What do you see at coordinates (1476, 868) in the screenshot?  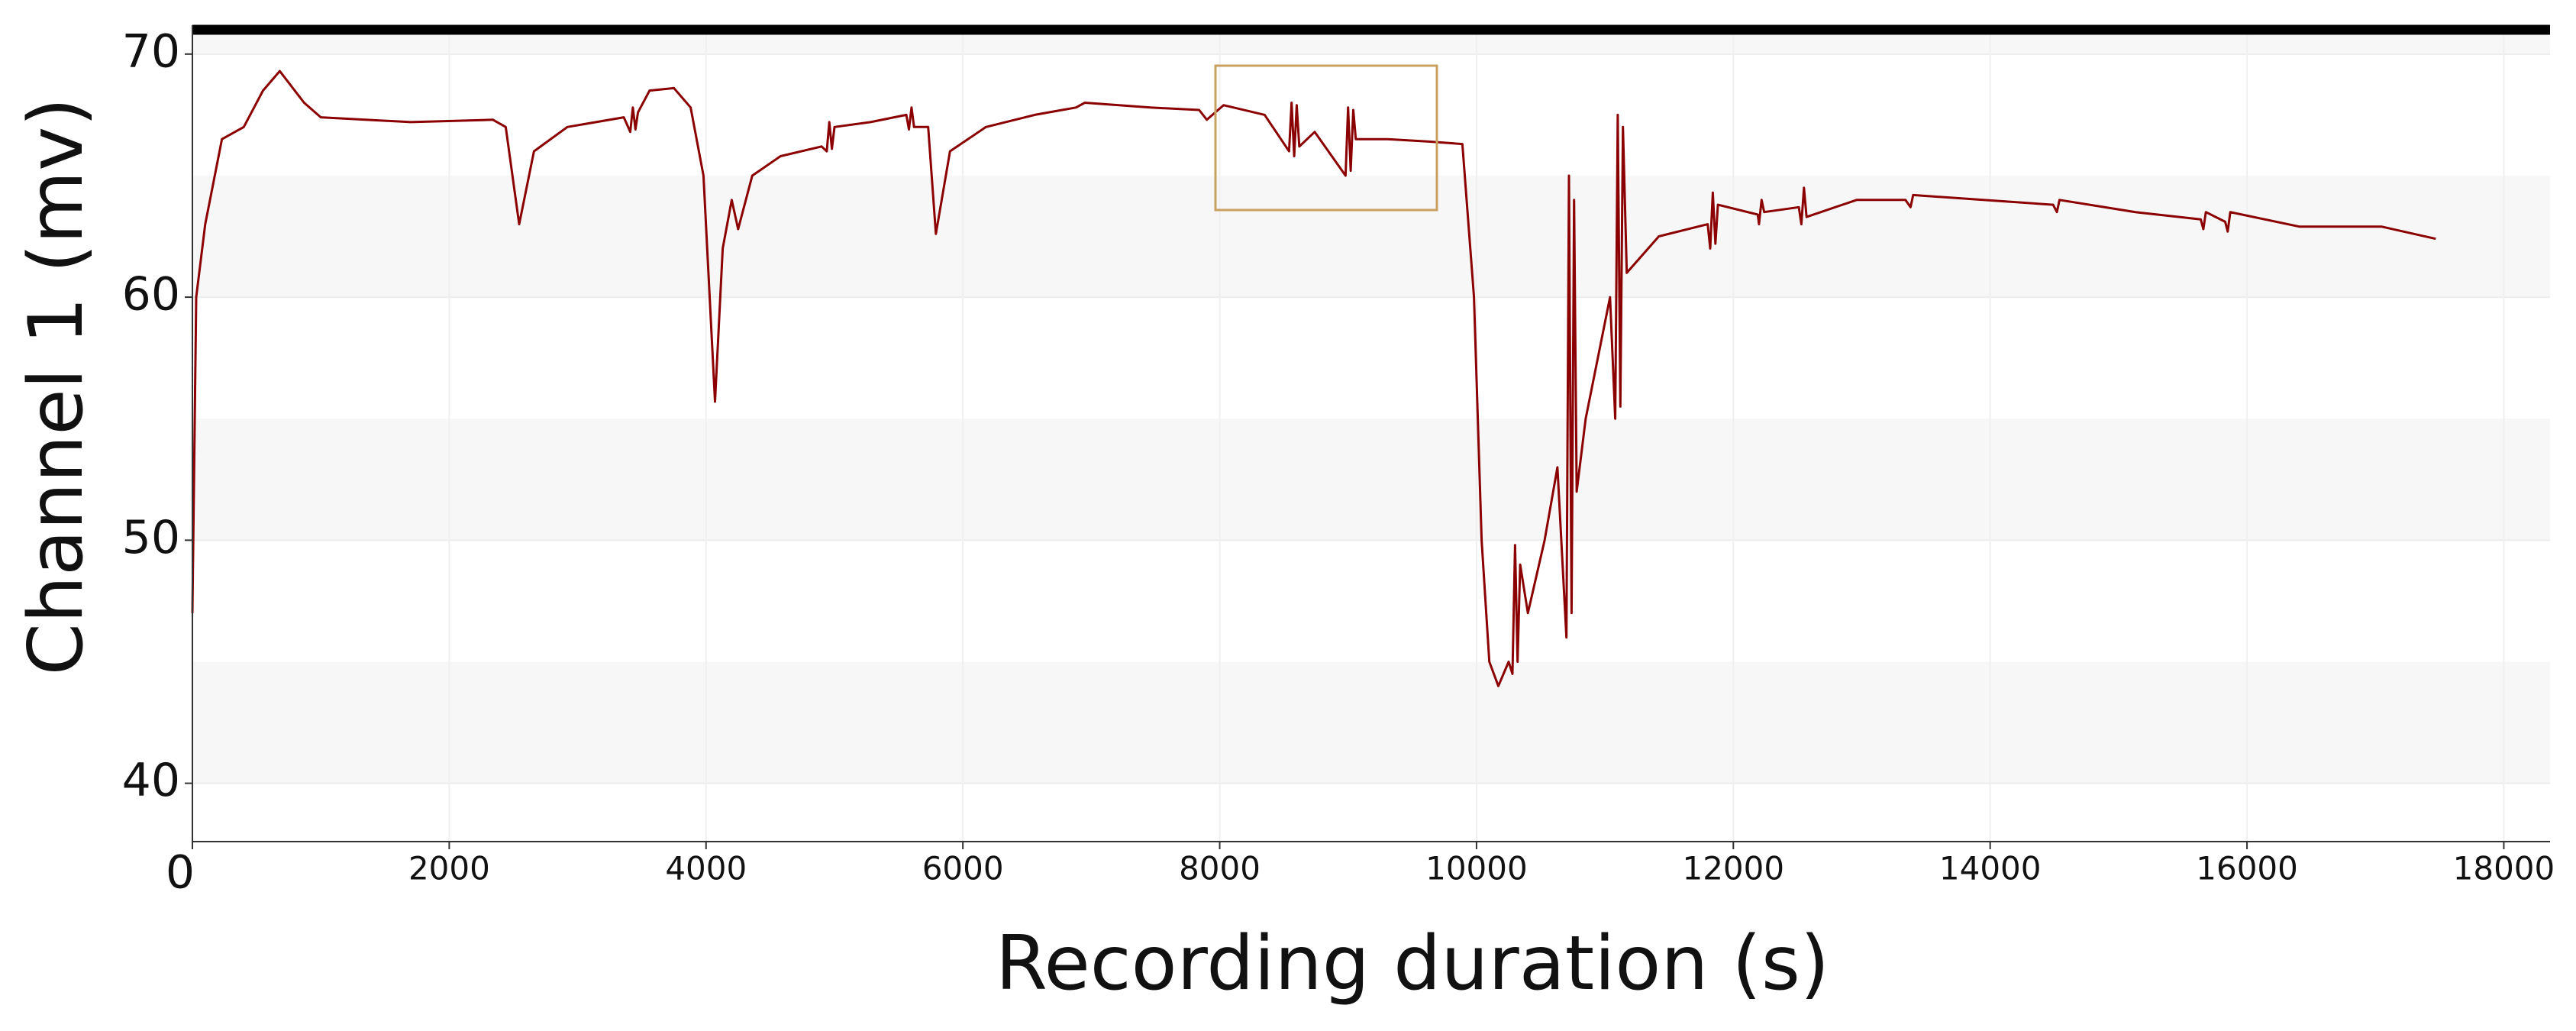 I see `x-tick-label: 10000` at bounding box center [1476, 868].